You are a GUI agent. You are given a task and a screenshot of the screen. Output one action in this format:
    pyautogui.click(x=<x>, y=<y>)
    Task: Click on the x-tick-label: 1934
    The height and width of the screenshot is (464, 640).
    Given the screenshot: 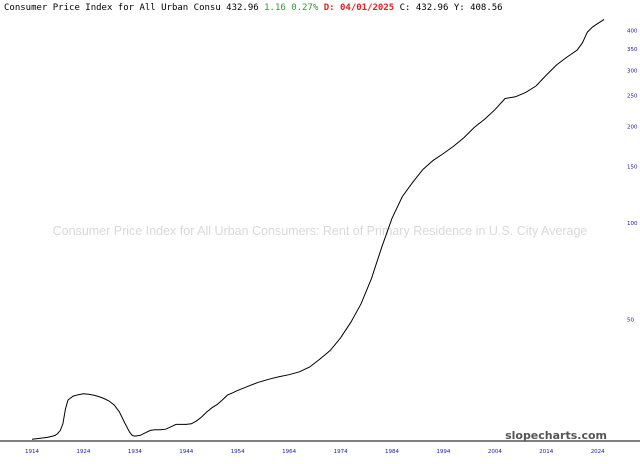 What is the action you would take?
    pyautogui.click(x=135, y=452)
    